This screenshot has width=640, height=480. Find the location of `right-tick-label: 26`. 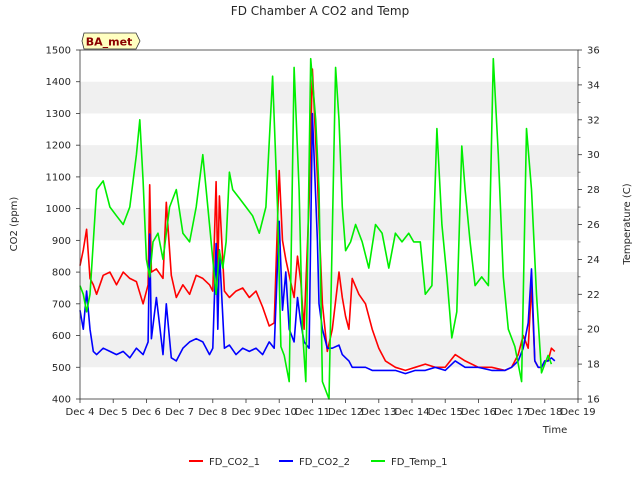

right-tick-label: 26 is located at coordinates (593, 225).